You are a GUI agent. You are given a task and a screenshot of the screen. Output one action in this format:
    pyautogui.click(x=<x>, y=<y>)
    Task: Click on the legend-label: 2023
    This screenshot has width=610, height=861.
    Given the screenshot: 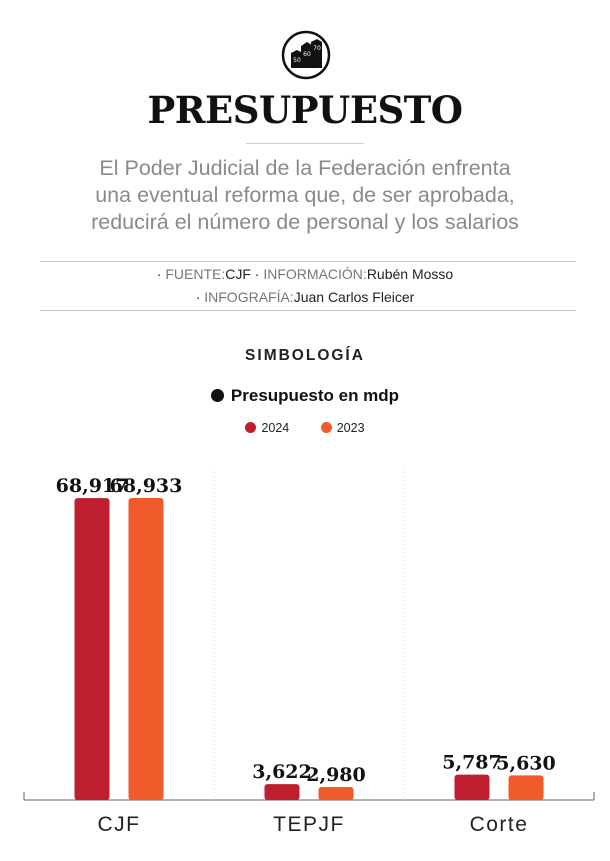 What is the action you would take?
    pyautogui.click(x=350, y=428)
    